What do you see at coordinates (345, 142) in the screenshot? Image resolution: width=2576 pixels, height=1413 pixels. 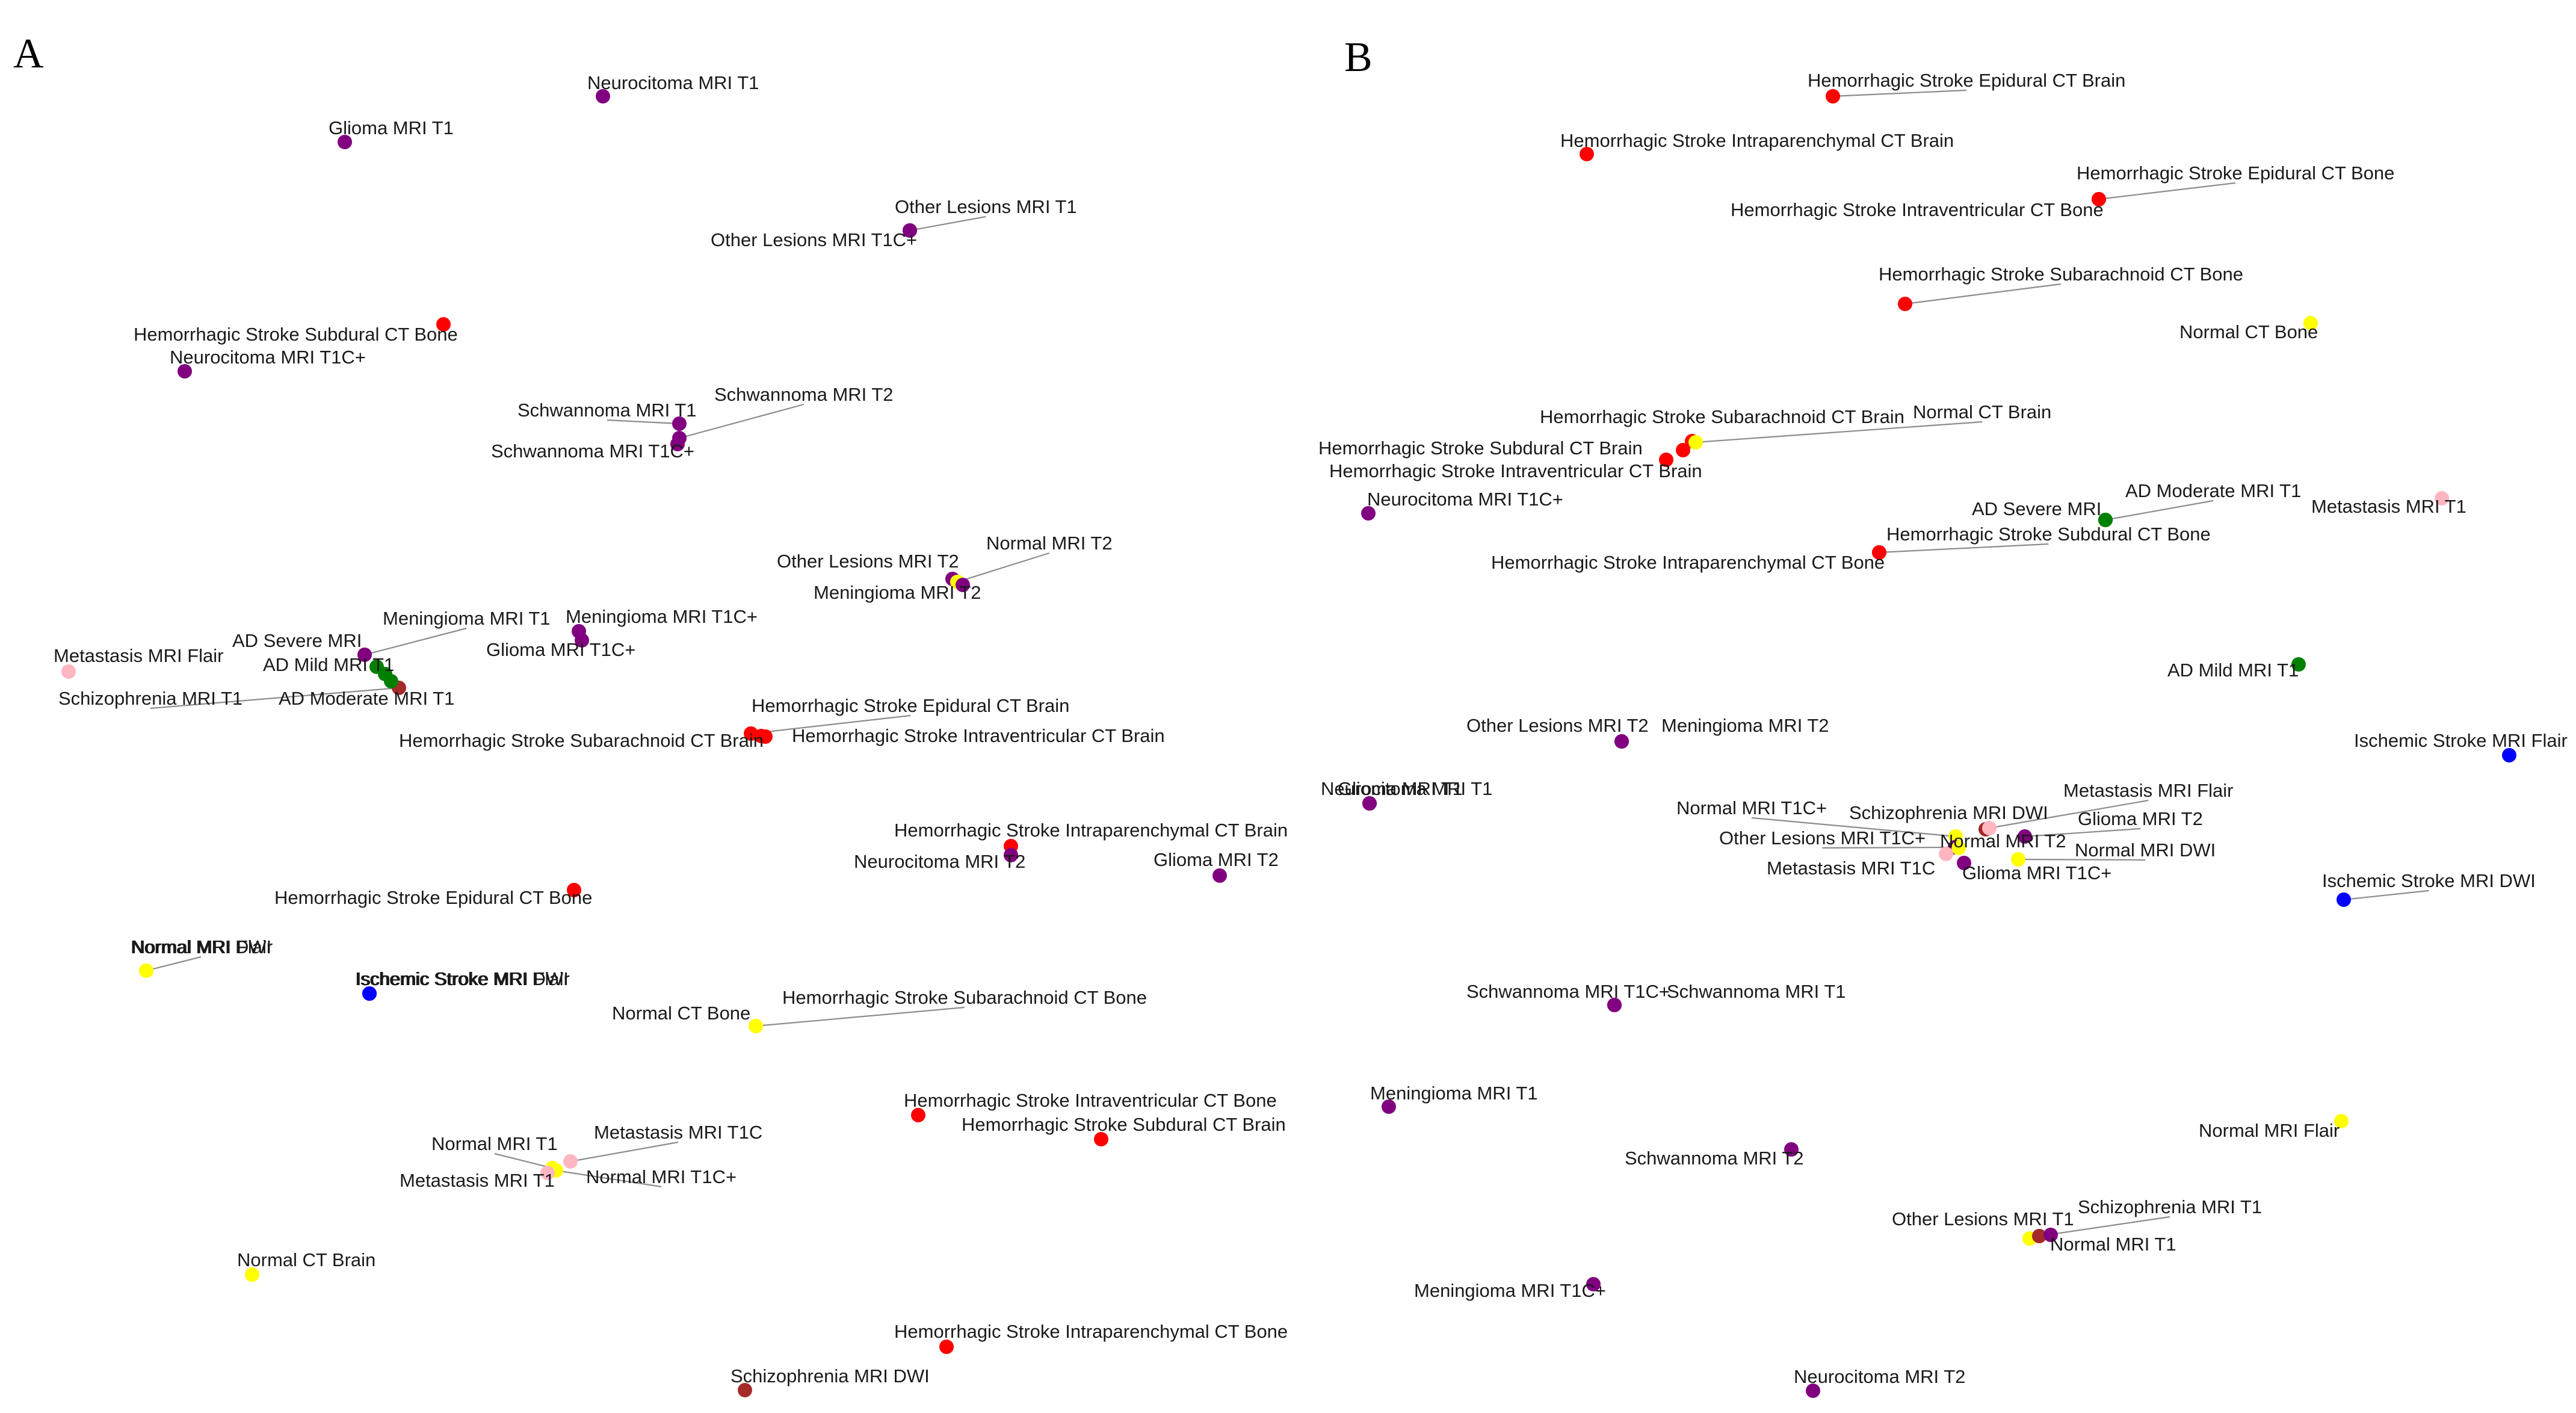 I see `panel-a-glioma-mri-t1-point` at bounding box center [345, 142].